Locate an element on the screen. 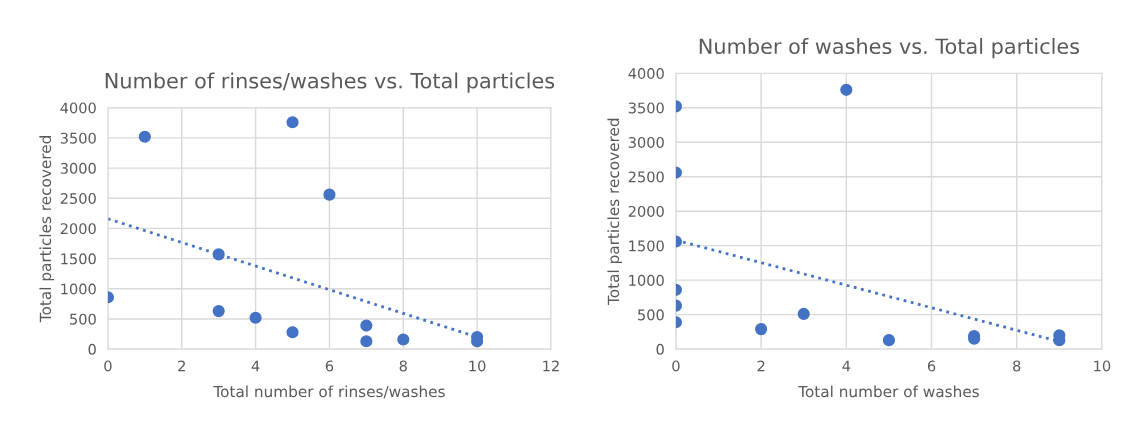 The image size is (1136, 431). chart-title: Number of washes vs. Total particles is located at coordinates (889, 48).